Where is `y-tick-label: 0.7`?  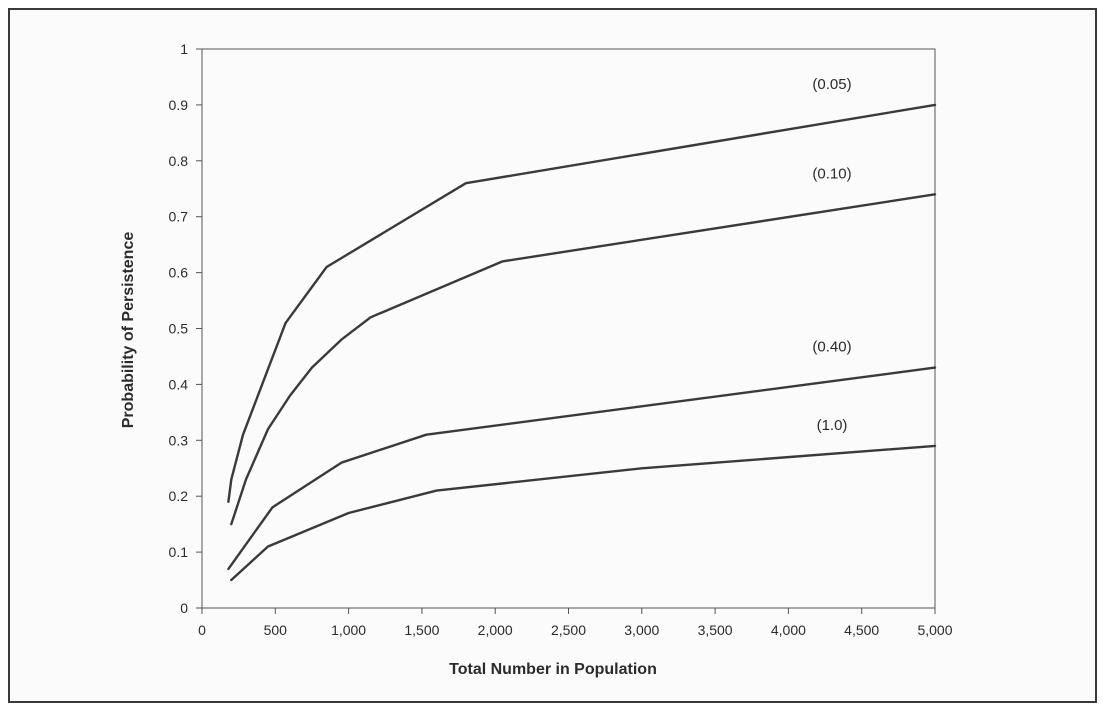
y-tick-label: 0.7 is located at coordinates (179, 217).